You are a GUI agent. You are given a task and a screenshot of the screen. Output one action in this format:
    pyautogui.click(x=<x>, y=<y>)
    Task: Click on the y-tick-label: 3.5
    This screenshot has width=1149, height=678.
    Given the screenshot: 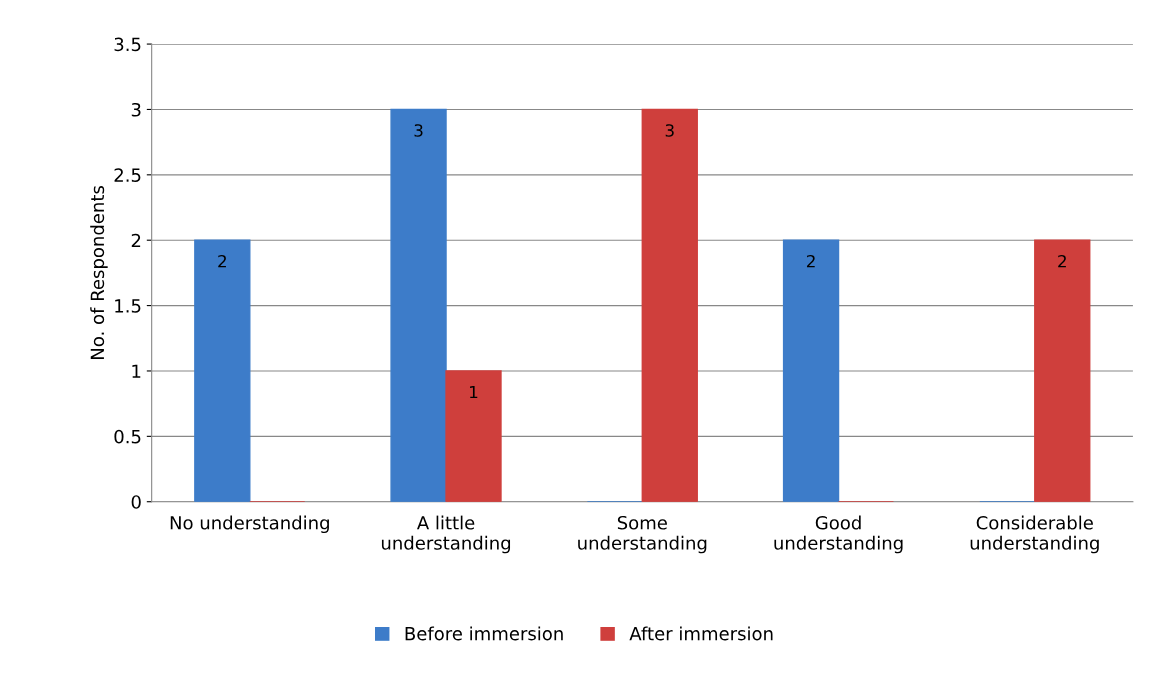 What is the action you would take?
    pyautogui.click(x=127, y=44)
    